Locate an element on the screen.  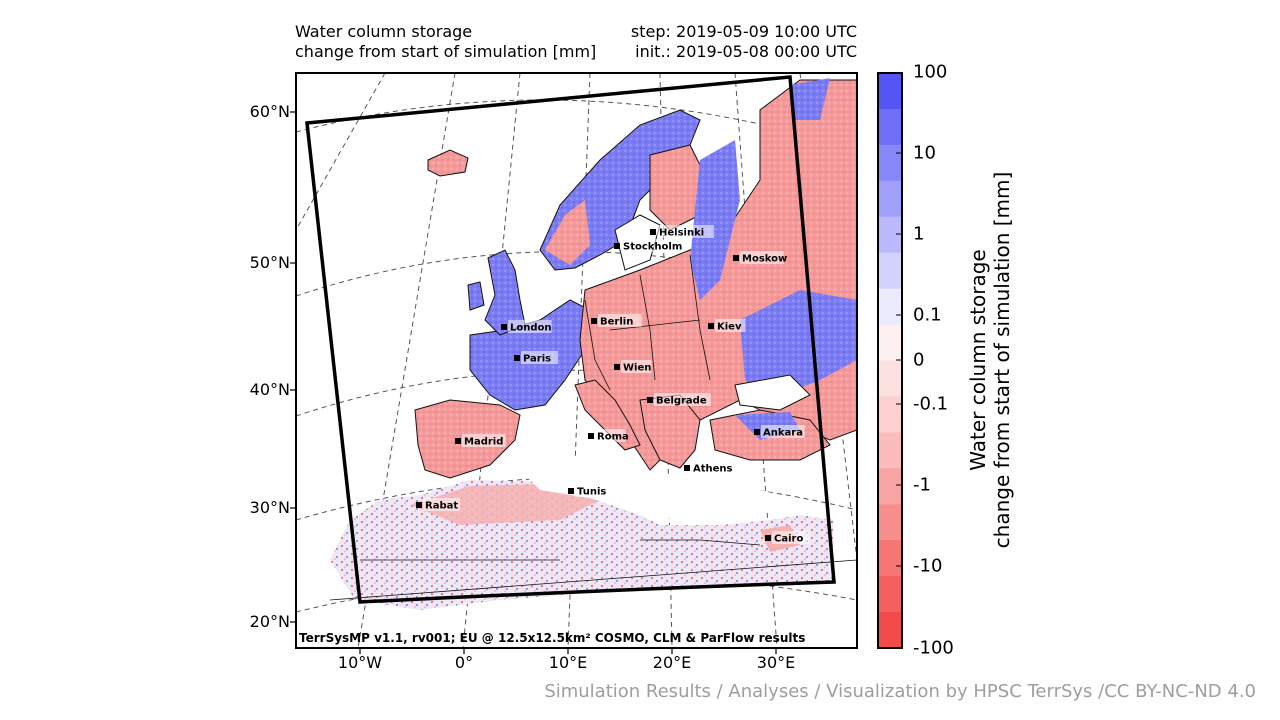
city-label: Helsinki is located at coordinates (681, 233).